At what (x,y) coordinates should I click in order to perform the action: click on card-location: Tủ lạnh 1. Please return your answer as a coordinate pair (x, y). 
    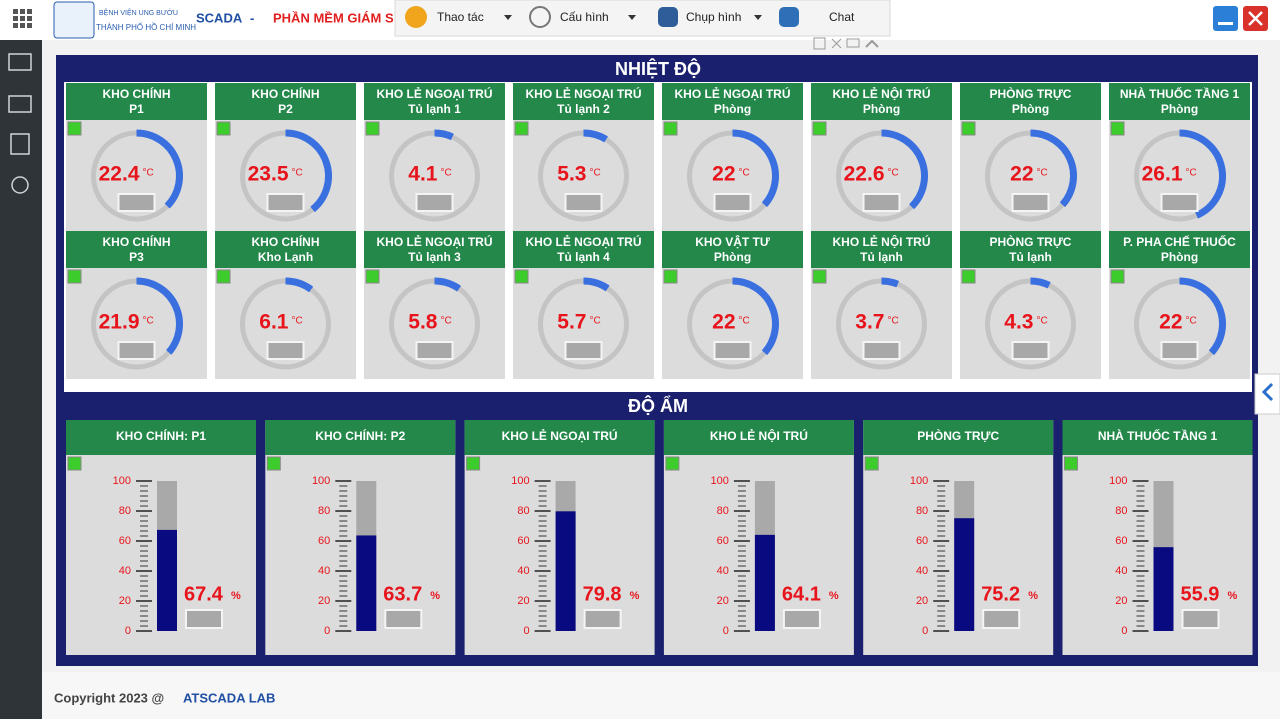
    Looking at the image, I should click on (434, 109).